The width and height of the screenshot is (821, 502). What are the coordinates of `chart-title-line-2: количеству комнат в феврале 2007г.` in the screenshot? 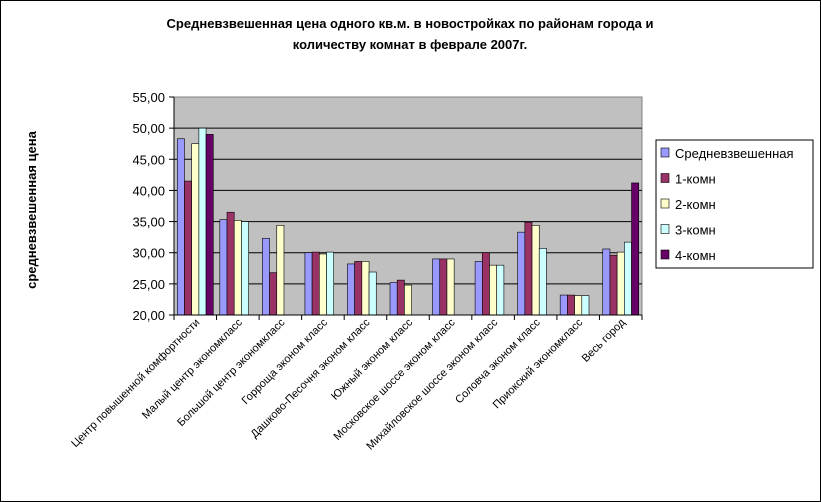 It's located at (410, 44).